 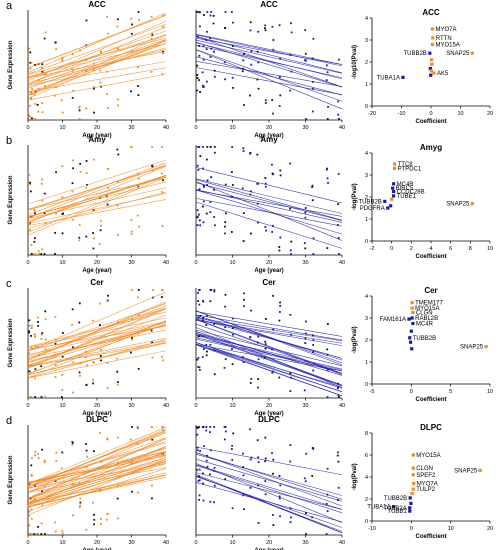 I want to click on panel-c-volcano-plot-y-tick-label: 2, so click(x=366, y=341).